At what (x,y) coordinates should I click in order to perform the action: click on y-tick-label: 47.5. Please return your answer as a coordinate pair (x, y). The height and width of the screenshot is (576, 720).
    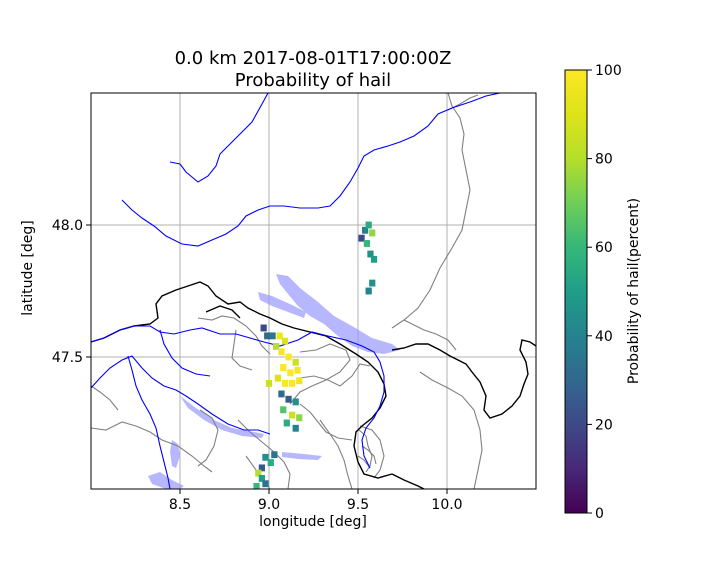
    Looking at the image, I should click on (67, 358).